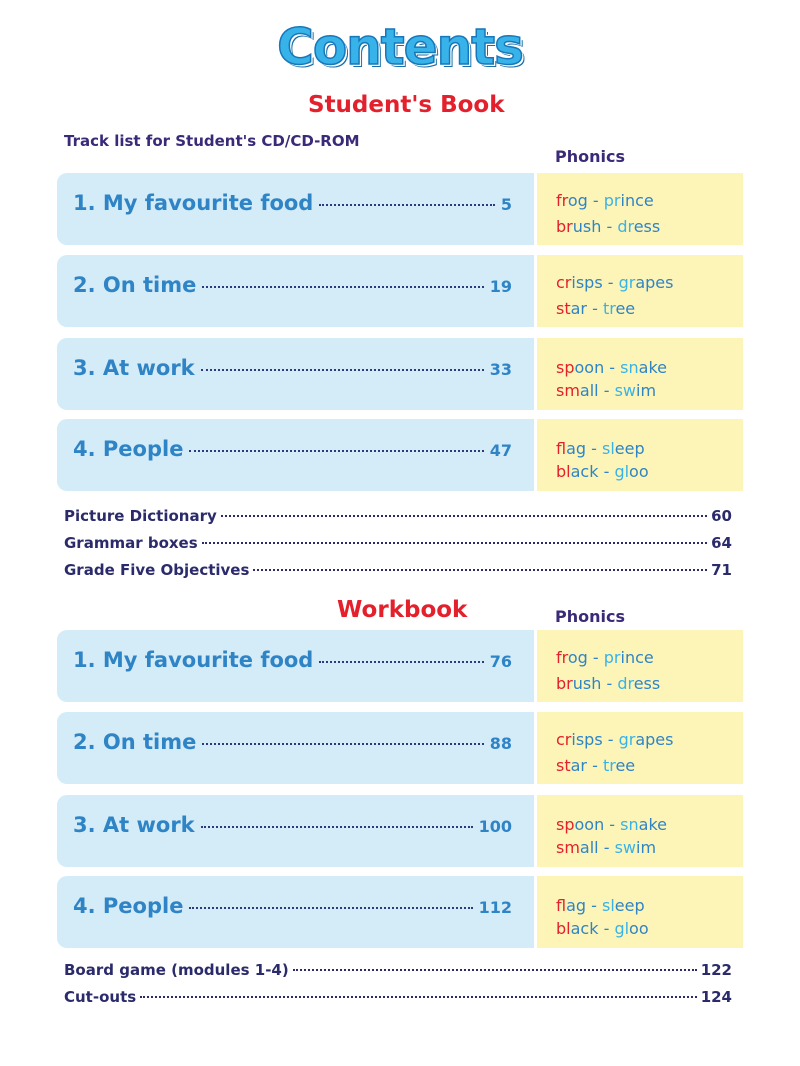  Describe the element at coordinates (625, 847) in the screenshot. I see `phonics-fragment: sw` at that location.